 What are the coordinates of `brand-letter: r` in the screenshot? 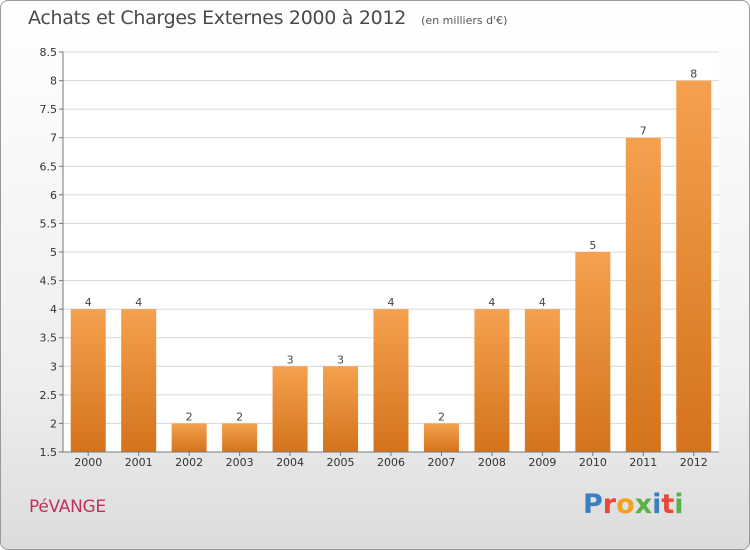 It's located at (609, 504).